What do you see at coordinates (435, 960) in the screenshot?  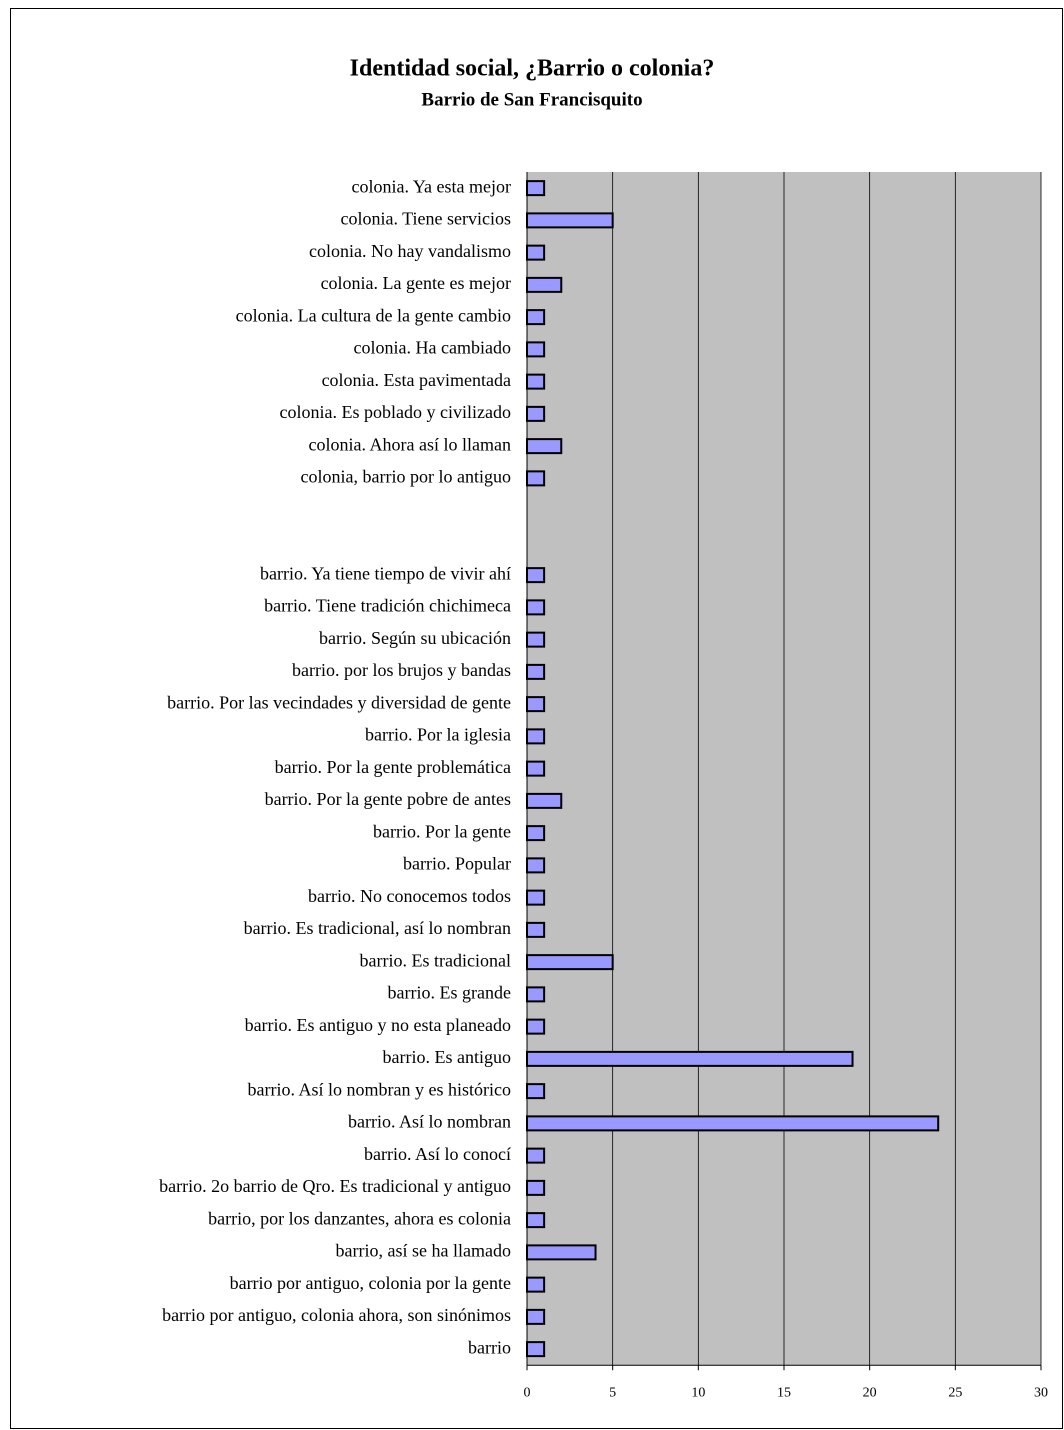 I see `y-tick-label: barrio. Es tradicional` at bounding box center [435, 960].